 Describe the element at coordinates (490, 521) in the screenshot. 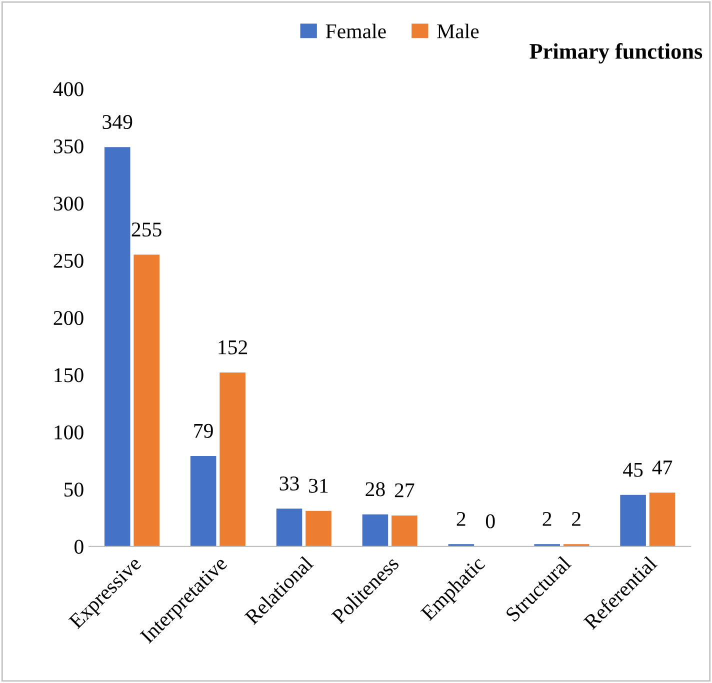

I see `data-label: 0` at that location.